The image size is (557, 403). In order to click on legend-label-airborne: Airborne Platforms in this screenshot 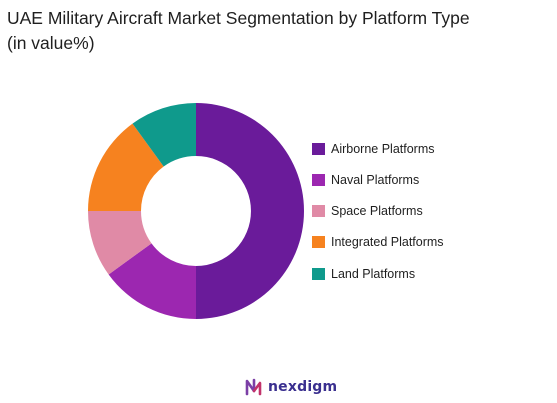, I will do `click(383, 148)`.